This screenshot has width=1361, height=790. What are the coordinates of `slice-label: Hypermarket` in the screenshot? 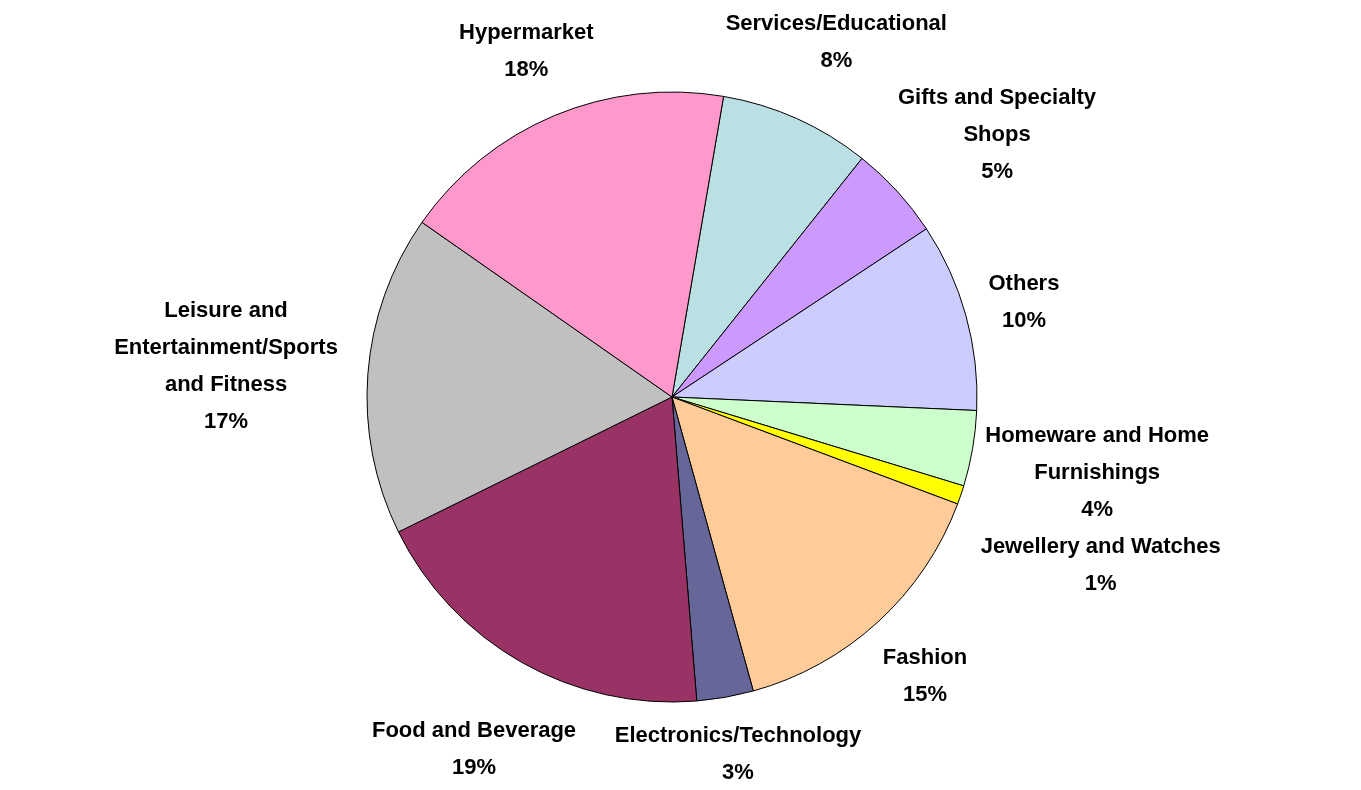 It's located at (527, 31).